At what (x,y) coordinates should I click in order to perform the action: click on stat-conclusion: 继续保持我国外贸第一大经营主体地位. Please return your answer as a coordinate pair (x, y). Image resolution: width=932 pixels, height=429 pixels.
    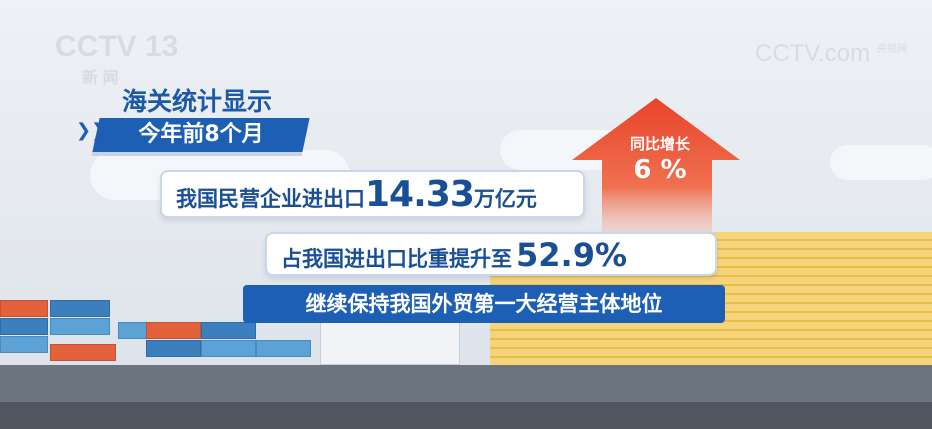
    Looking at the image, I should click on (484, 304).